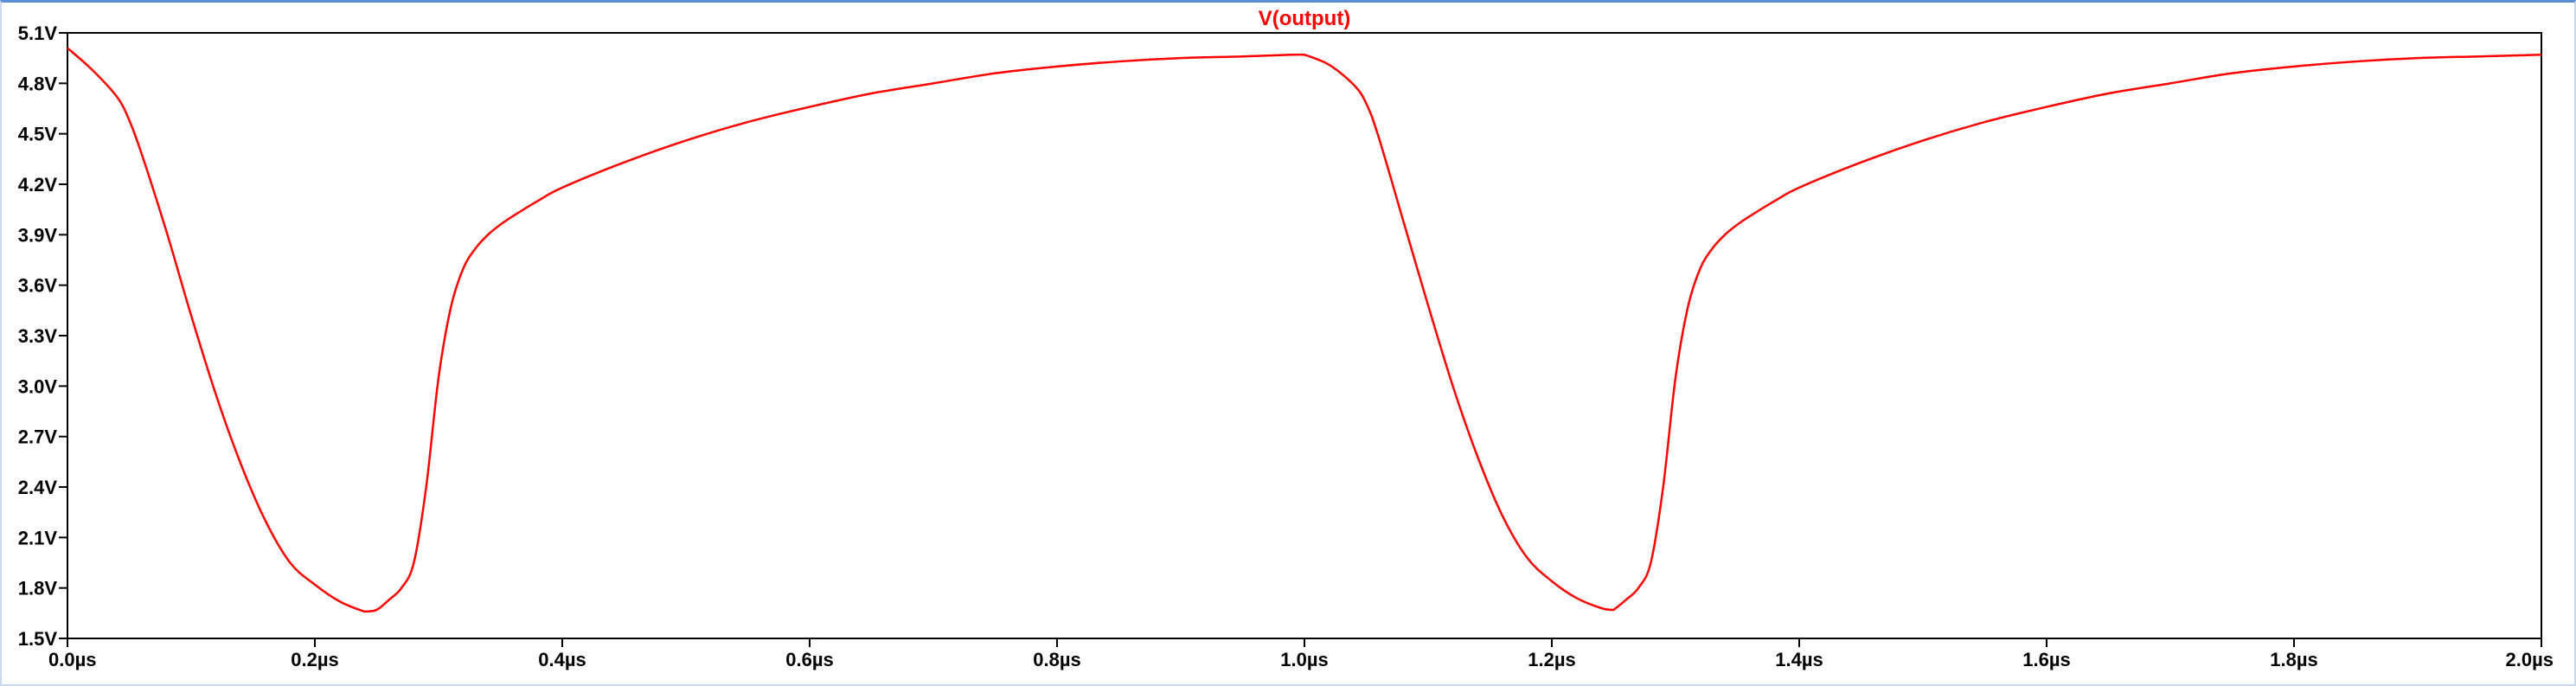  What do you see at coordinates (2530, 659) in the screenshot?
I see `x-tick-label: 2.0µs` at bounding box center [2530, 659].